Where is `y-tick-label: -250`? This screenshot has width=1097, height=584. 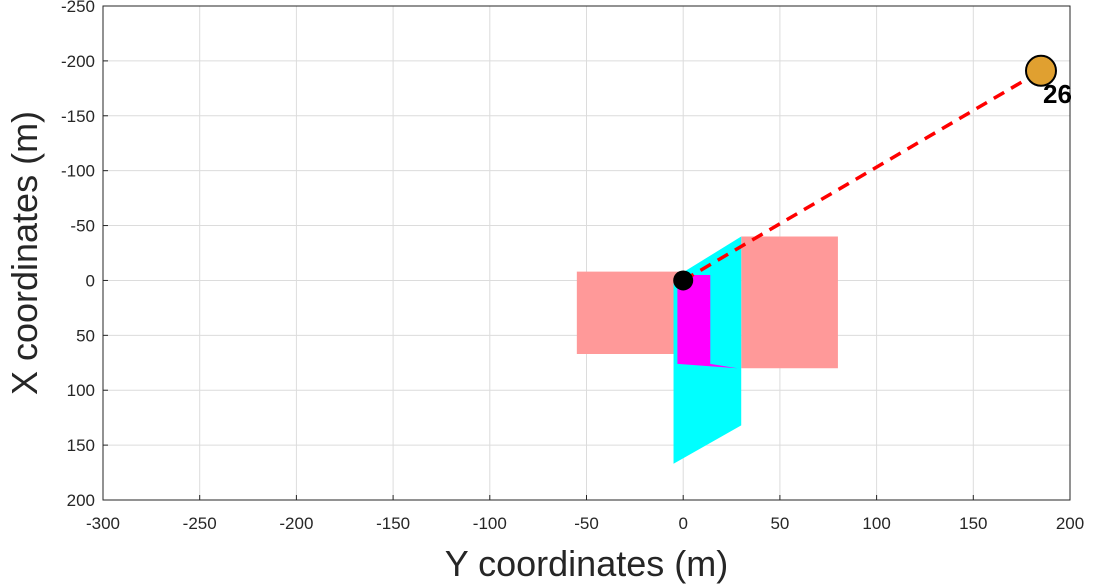
y-tick-label: -250 is located at coordinates (78, 8).